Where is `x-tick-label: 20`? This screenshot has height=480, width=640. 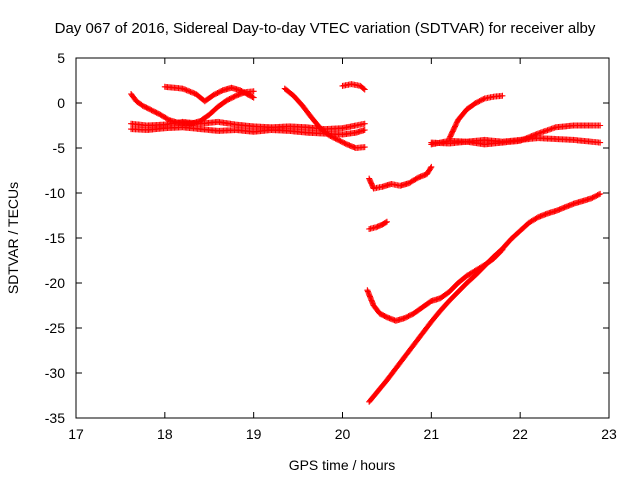
x-tick-label: 20 is located at coordinates (343, 434).